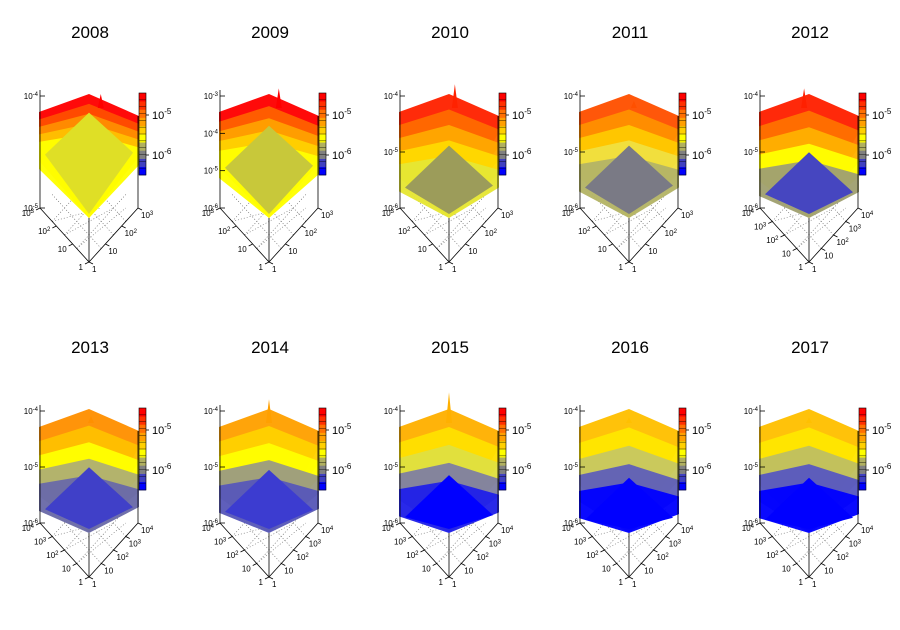 The image size is (900, 630). Describe the element at coordinates (147, 530) in the screenshot. I see `x-tick-label: 104` at that location.